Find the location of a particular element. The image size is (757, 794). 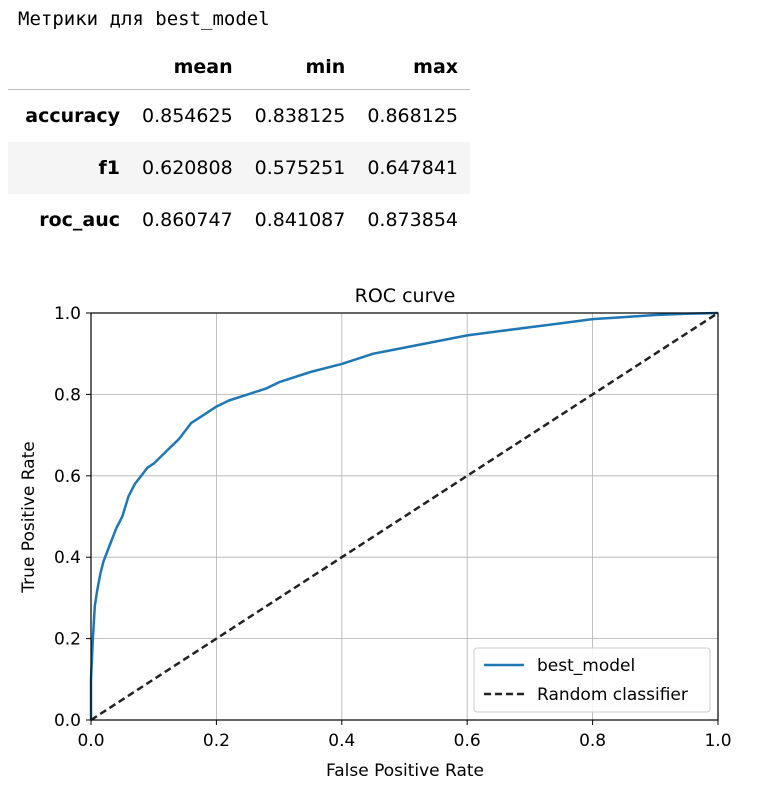

table-cell: 0.575251 is located at coordinates (300, 168).